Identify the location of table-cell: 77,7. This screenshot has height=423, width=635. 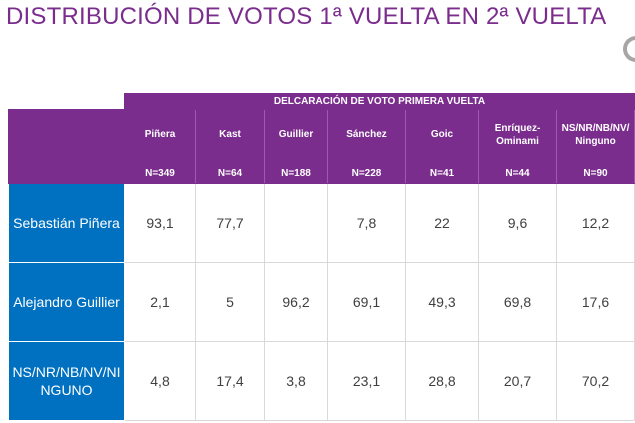
(230, 223).